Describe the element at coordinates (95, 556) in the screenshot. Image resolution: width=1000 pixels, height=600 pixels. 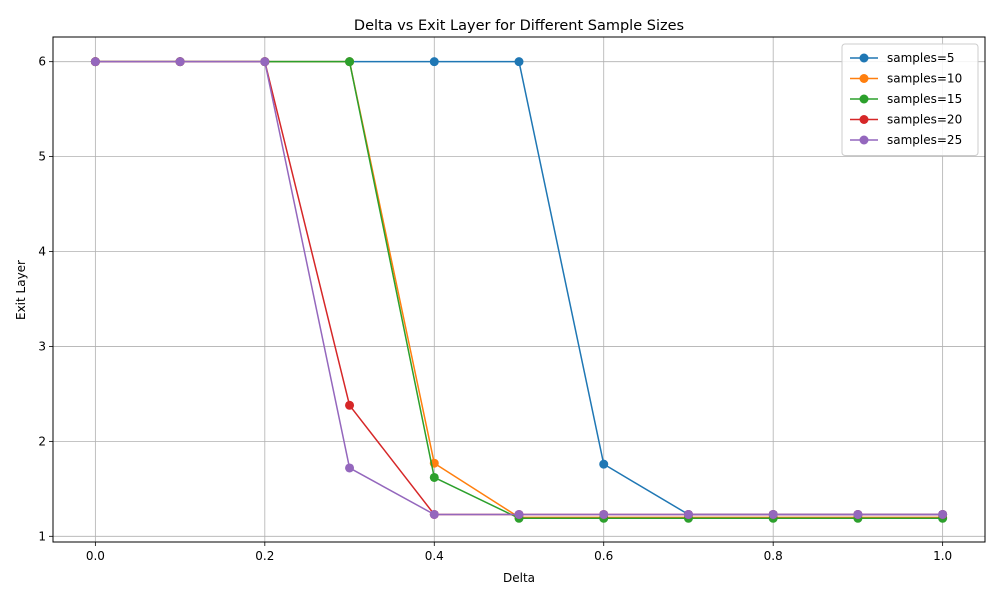
I see `x-tick-label: 0.0` at that location.